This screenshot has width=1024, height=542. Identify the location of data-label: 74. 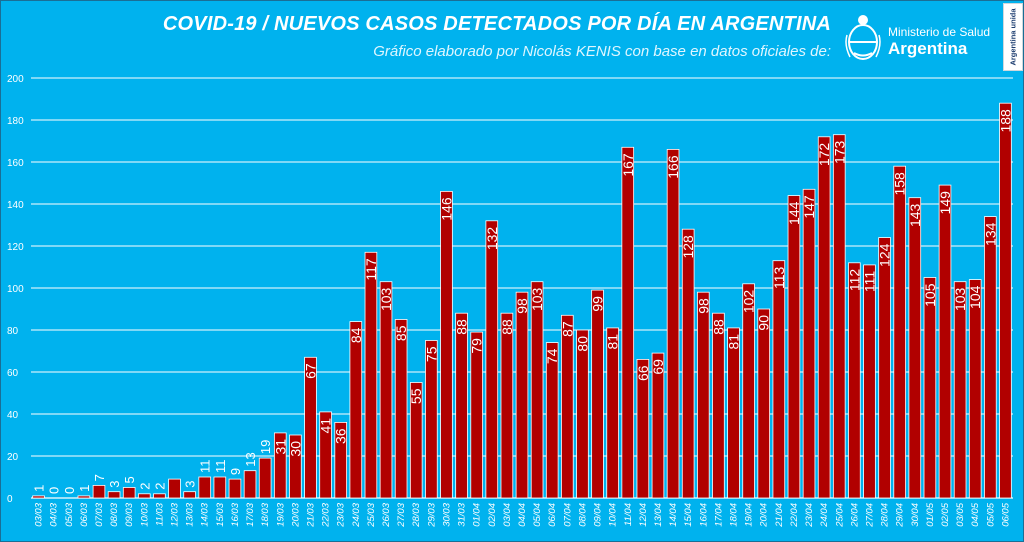
(552, 356).